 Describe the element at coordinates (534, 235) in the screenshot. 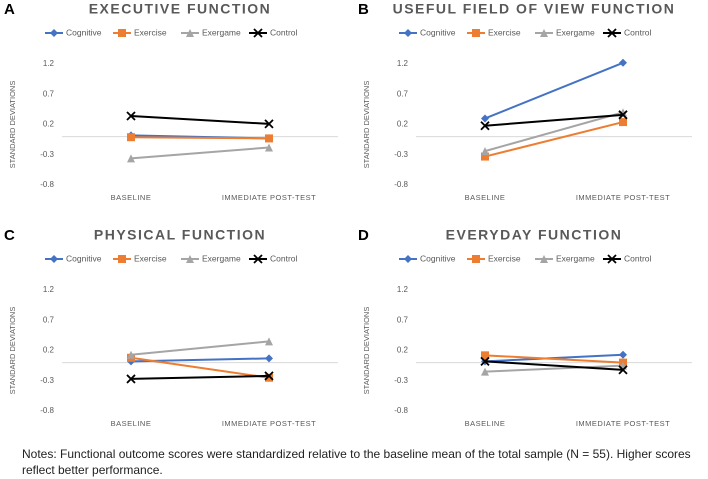

I see `chart-title: EVERYDAY FUNCTION` at that location.